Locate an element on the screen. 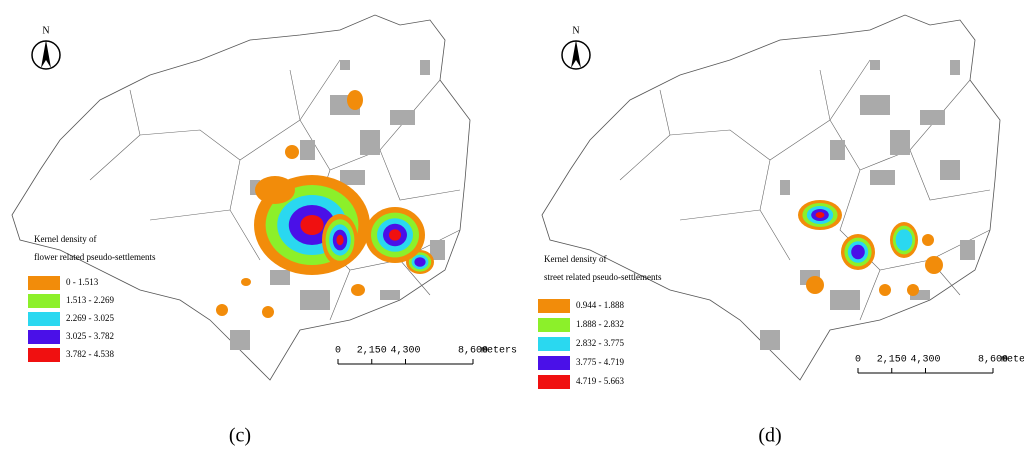  legend-label: 0.944 - 1.888 is located at coordinates (600, 305).